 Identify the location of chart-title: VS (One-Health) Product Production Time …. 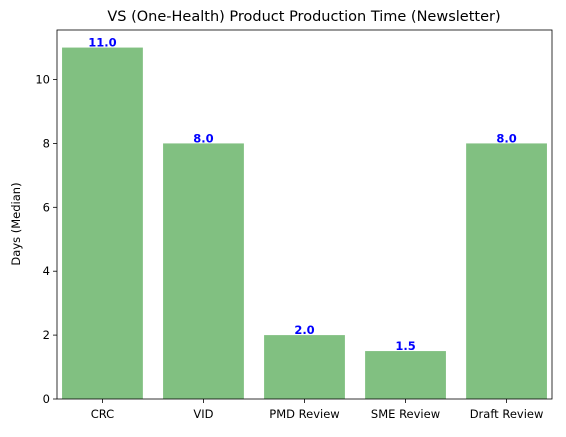
(303, 17).